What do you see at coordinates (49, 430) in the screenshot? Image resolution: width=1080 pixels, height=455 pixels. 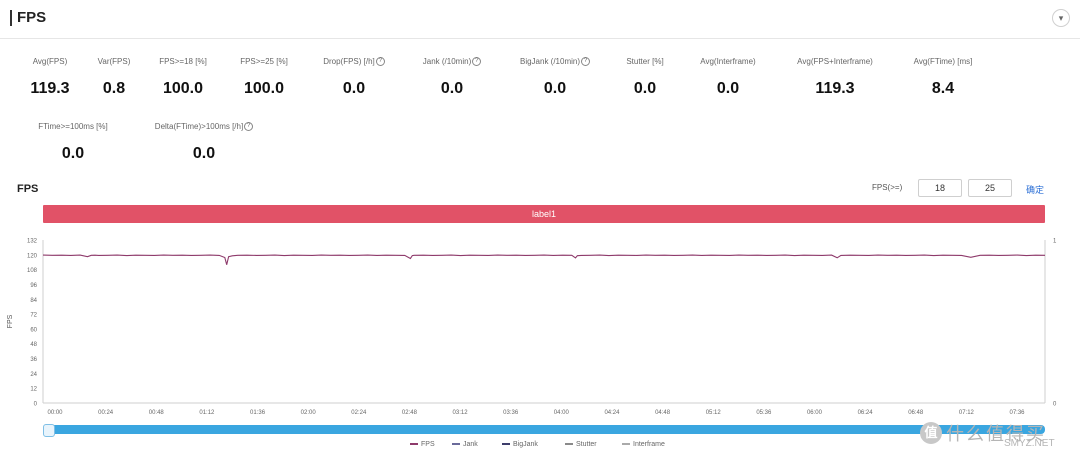 I see `scrollbar-handle` at bounding box center [49, 430].